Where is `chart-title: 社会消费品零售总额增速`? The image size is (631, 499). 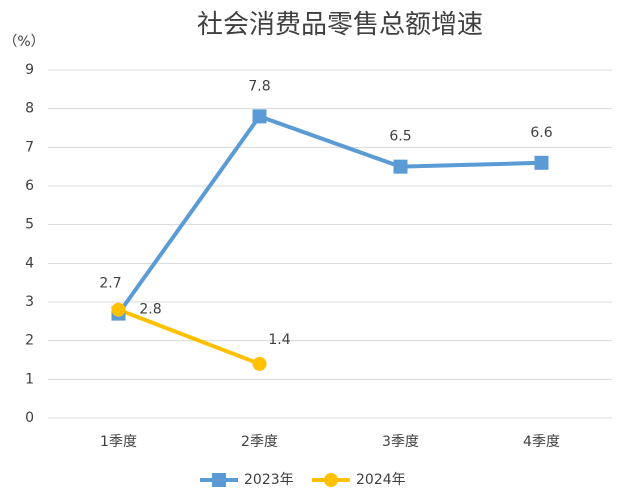
chart-title: 社会消费品零售总额增速 is located at coordinates (340, 25).